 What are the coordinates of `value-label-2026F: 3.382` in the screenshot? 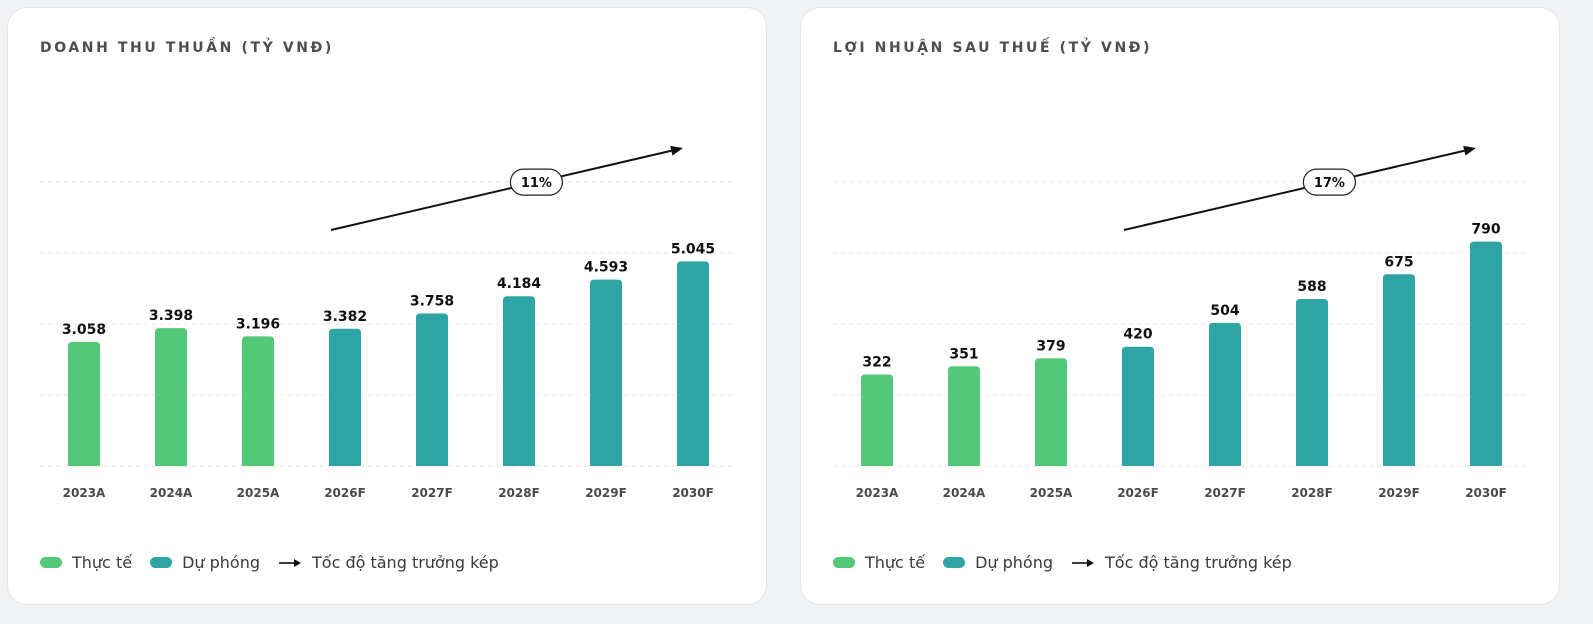 It's located at (345, 317).